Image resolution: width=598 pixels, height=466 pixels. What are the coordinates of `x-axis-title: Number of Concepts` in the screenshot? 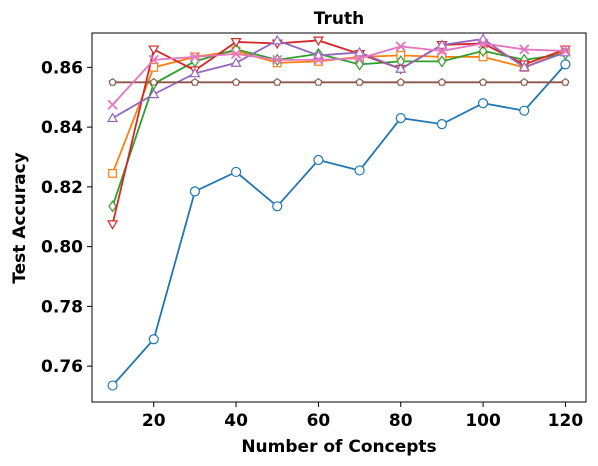 It's located at (338, 447).